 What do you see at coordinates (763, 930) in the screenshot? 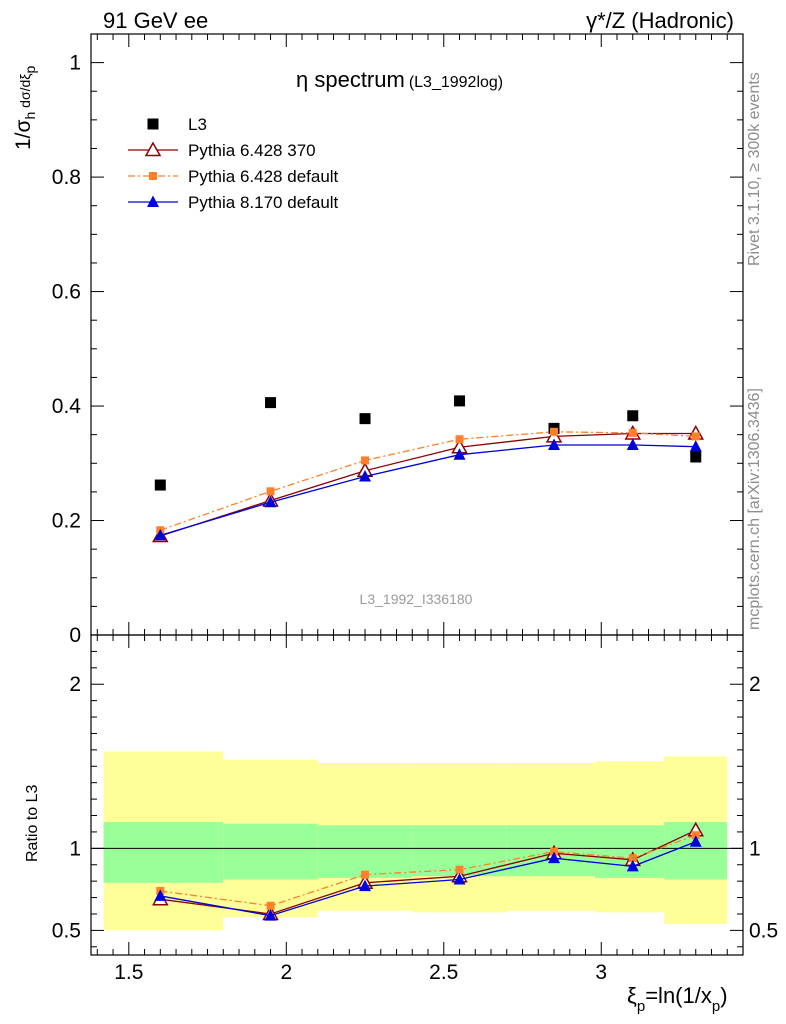
I see `ratio-y-tick-label-right: 0.5` at bounding box center [763, 930].